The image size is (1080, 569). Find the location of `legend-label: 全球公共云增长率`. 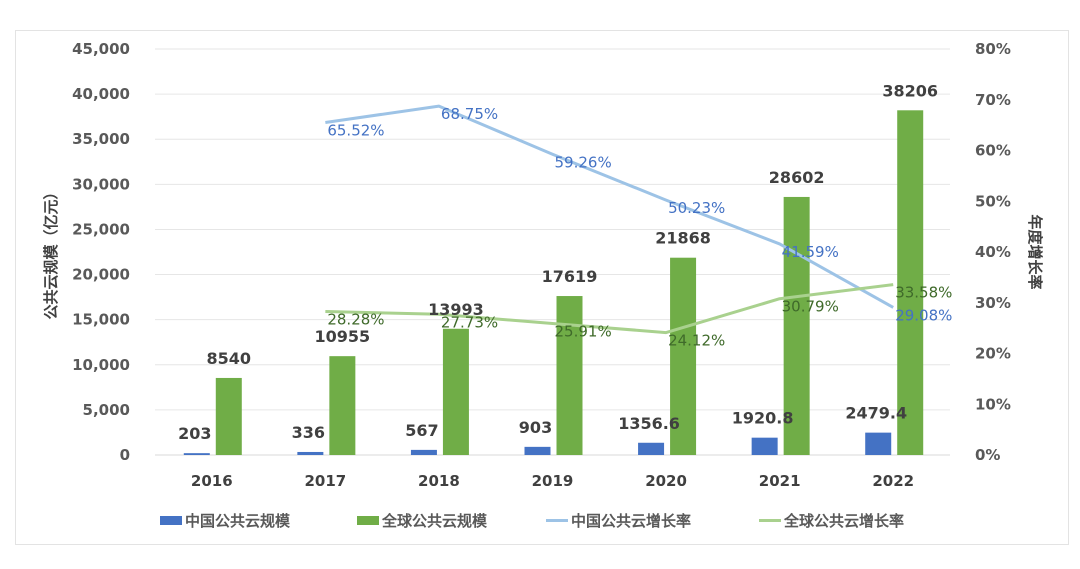

legend-label: 全球公共云增长率 is located at coordinates (844, 520).